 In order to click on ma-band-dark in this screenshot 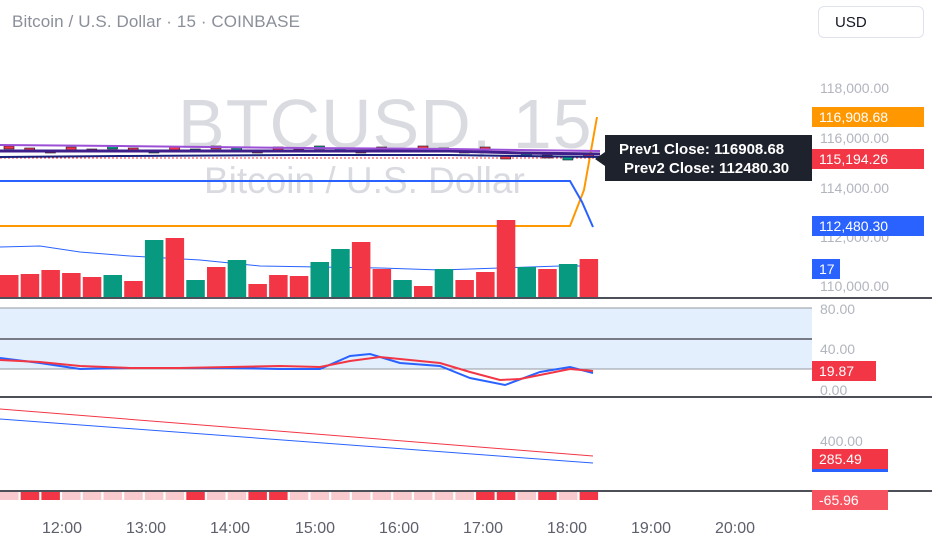, I will do `click(300, 152)`.